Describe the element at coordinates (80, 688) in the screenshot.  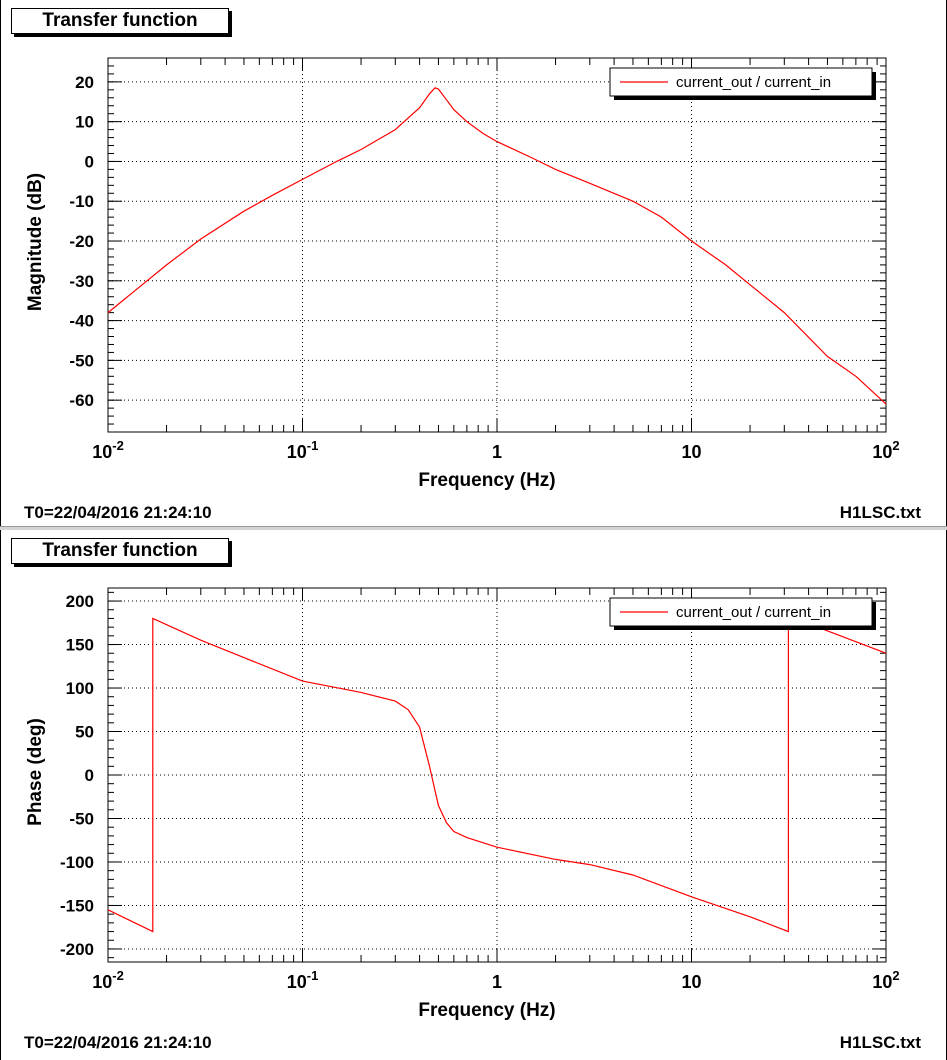
I see `y-tick-label: 100` at that location.